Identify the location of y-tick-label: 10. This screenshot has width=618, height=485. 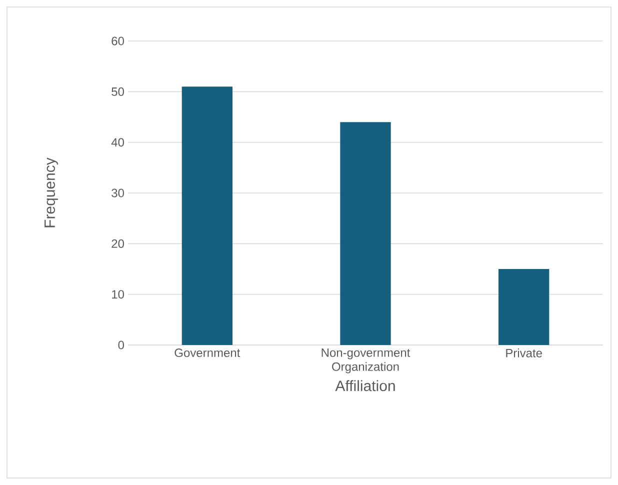
(118, 294).